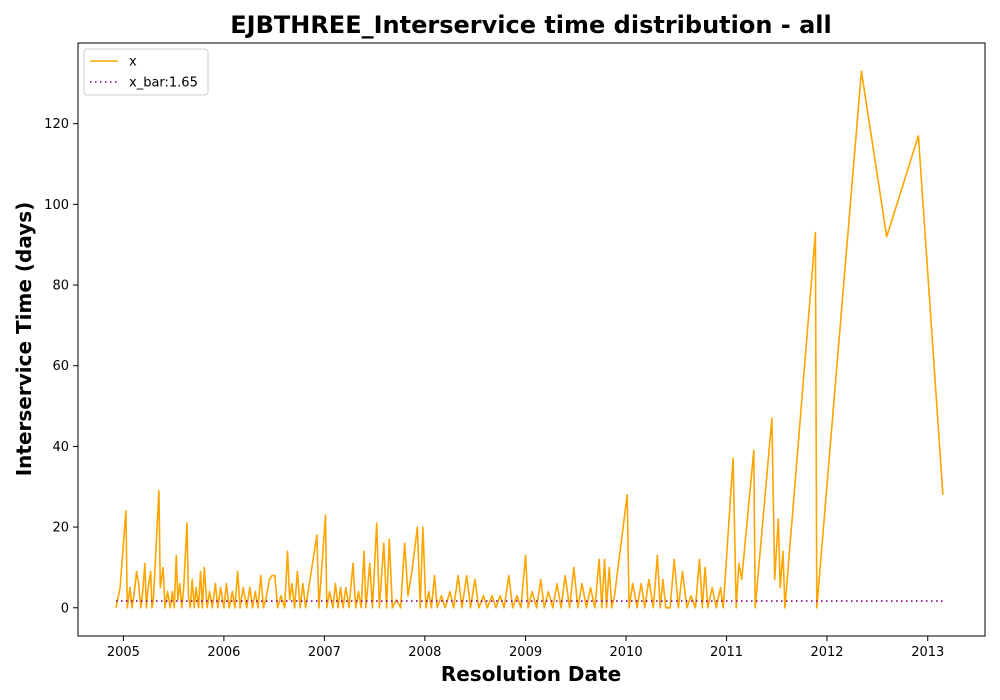 The width and height of the screenshot is (1000, 700). Describe the element at coordinates (133, 62) in the screenshot. I see `legend-label: x` at that location.